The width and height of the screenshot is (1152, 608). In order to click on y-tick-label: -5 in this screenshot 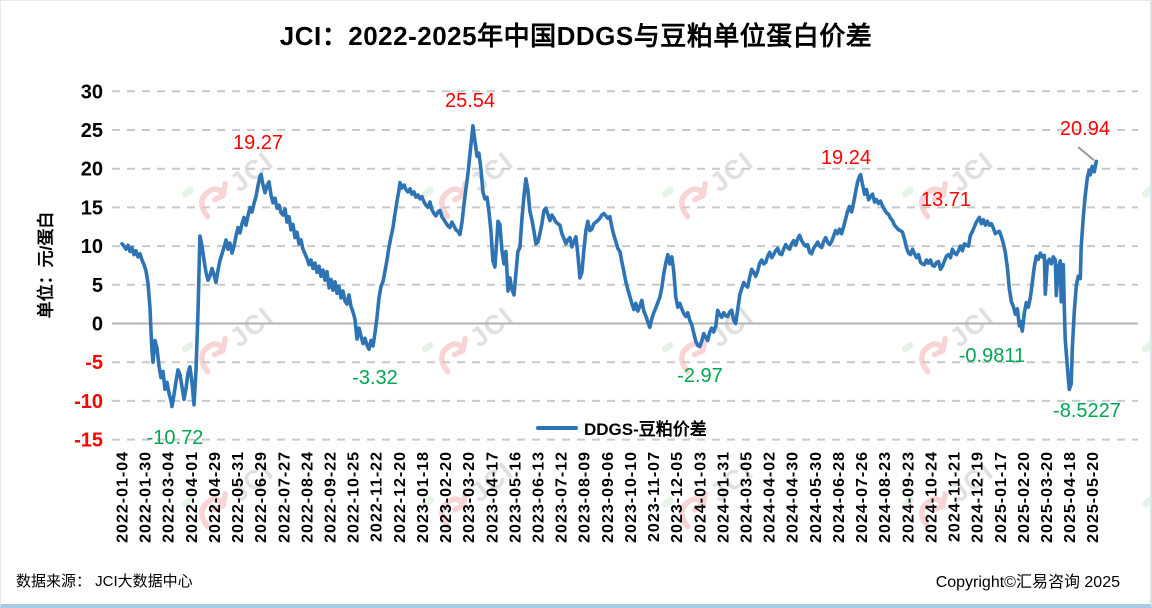, I will do `click(94, 363)`.